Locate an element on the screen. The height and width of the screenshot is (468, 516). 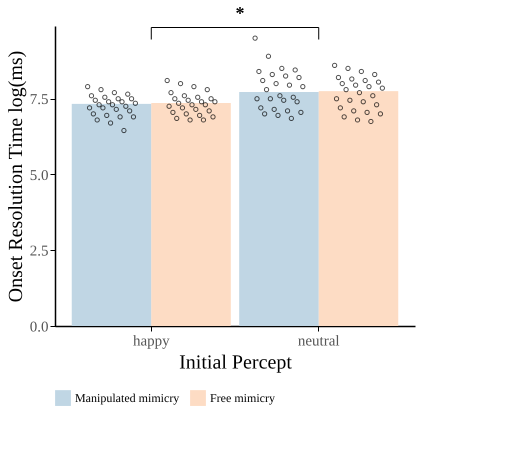
y-tick-label: 5.0 is located at coordinates (39, 176).